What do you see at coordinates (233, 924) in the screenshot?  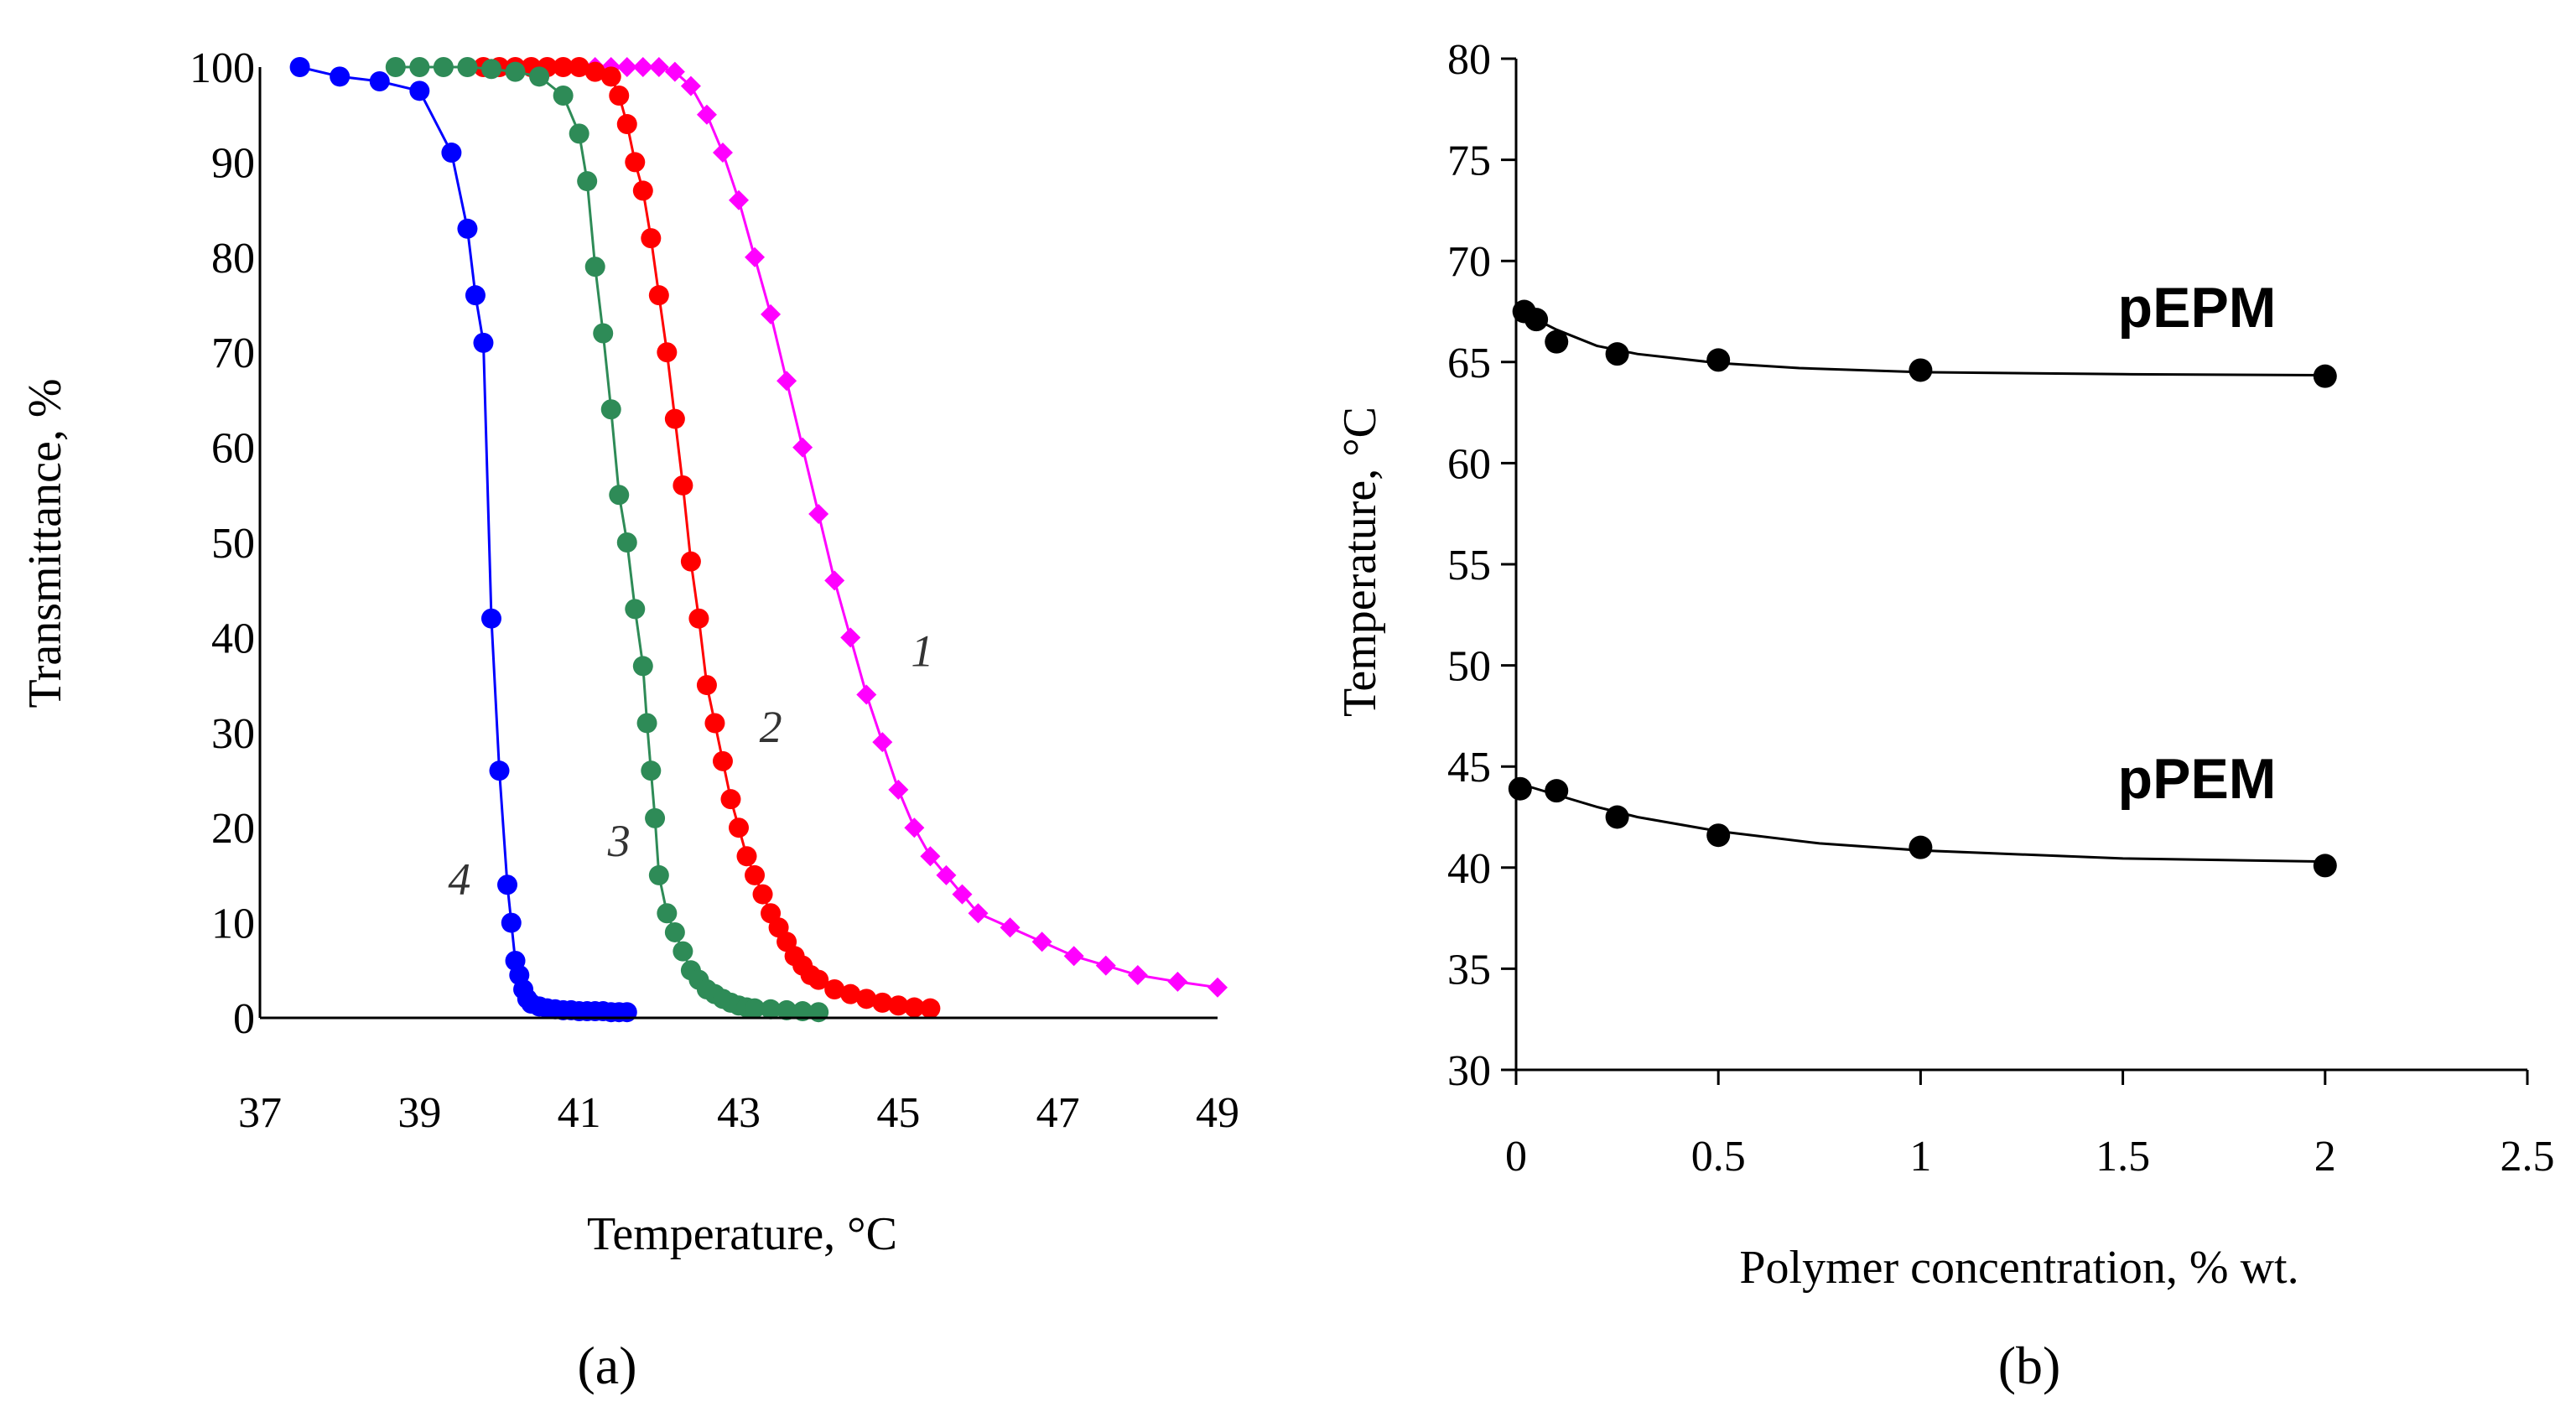 I see `y-tick-label: 10` at bounding box center [233, 924].